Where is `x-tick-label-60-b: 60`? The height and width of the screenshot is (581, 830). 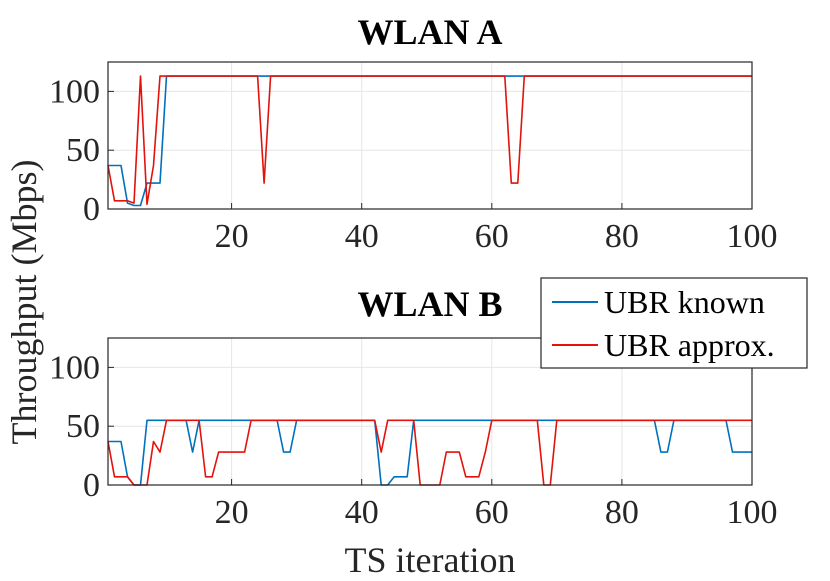
x-tick-label-60-b: 60 is located at coordinates (492, 512).